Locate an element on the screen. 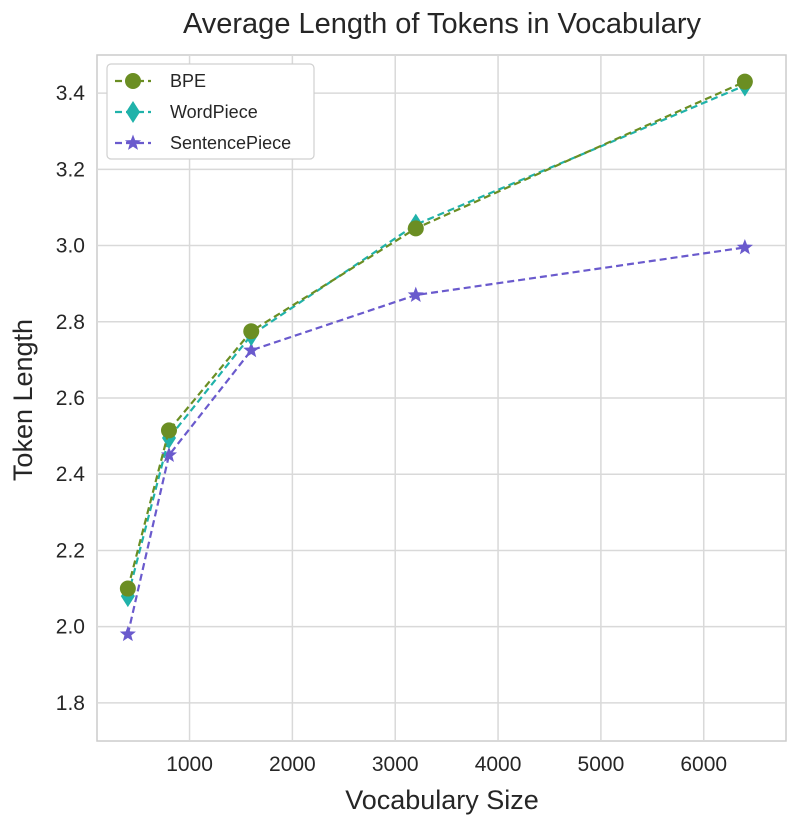 The width and height of the screenshot is (798, 827). y-tick-label: 2.6 is located at coordinates (70, 398).